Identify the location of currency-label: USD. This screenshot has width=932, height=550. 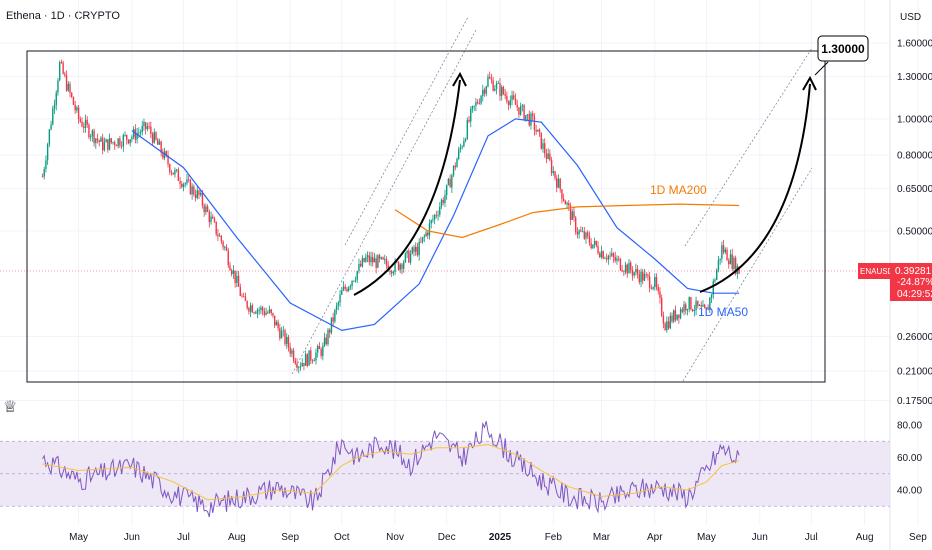
(910, 17).